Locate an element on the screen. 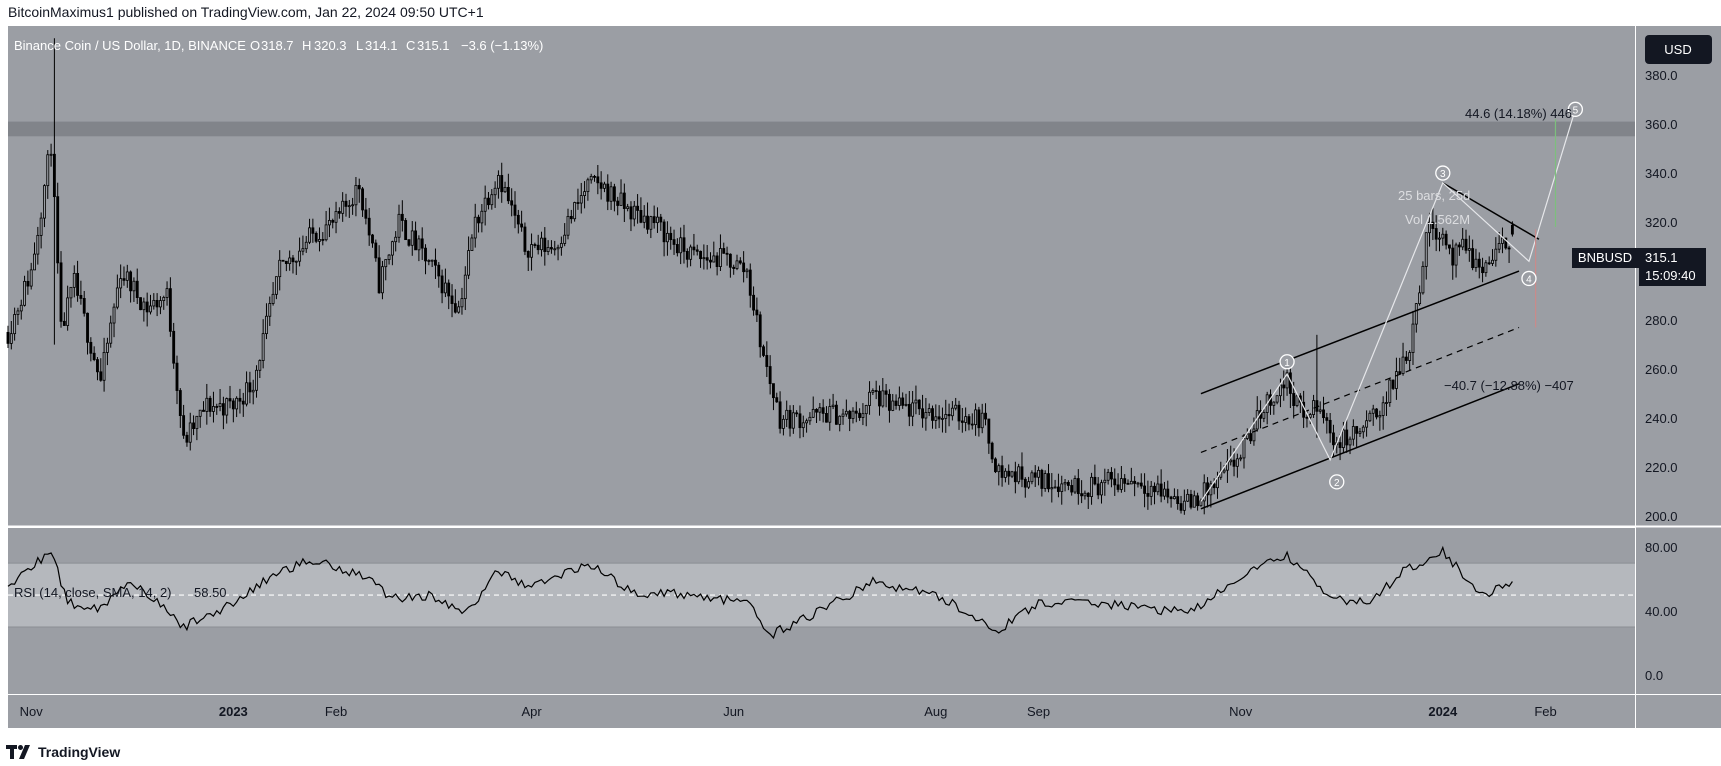  last-price-tag: 315.1 15:09:40 is located at coordinates (1672, 267).